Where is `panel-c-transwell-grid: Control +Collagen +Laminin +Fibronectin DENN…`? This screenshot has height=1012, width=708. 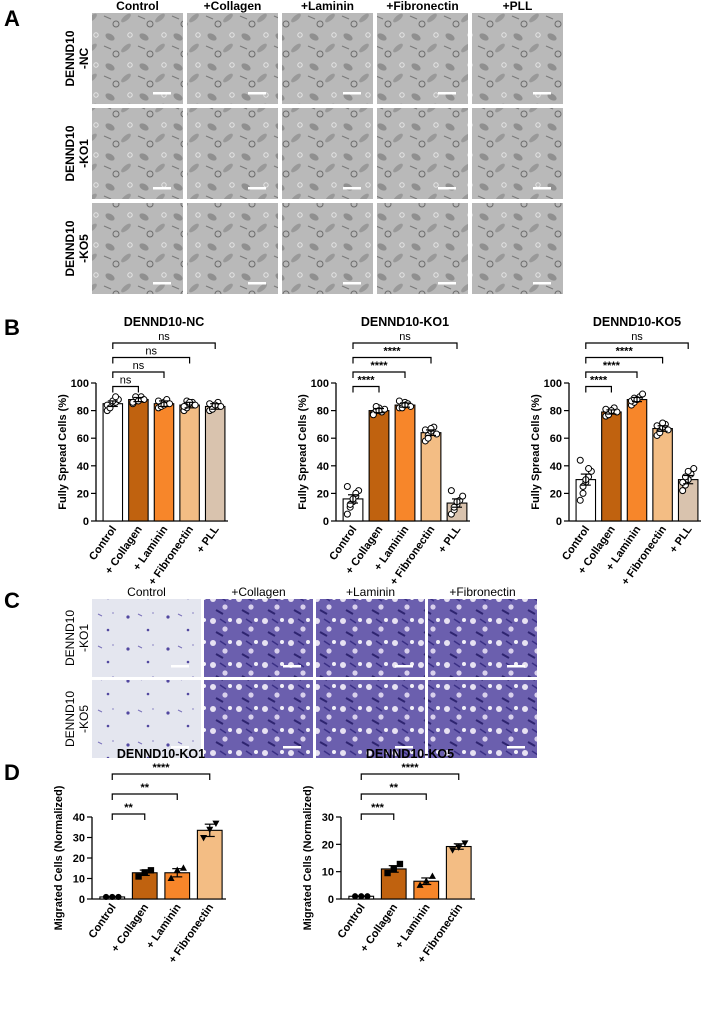 panel-c-transwell-grid: Control +Collagen +Laminin +Fibronectin DENN… is located at coordinates (300, 671).